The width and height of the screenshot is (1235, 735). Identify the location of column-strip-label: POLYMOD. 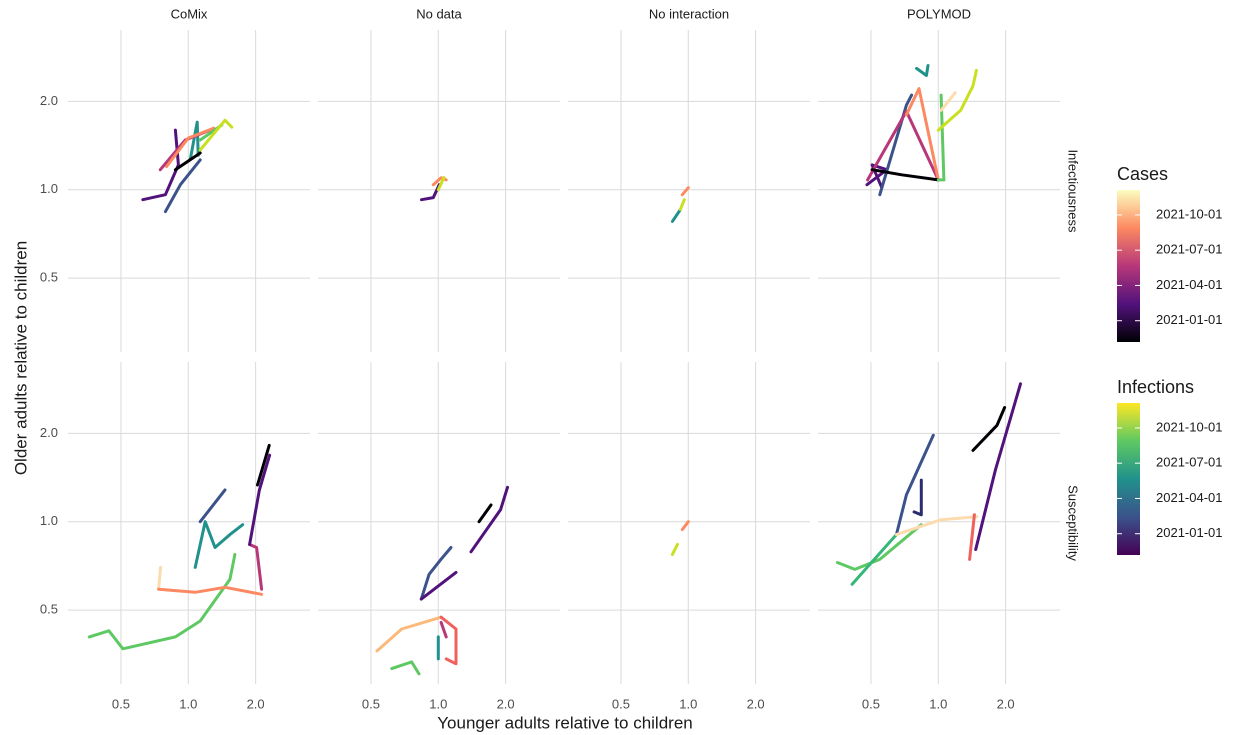
(939, 13).